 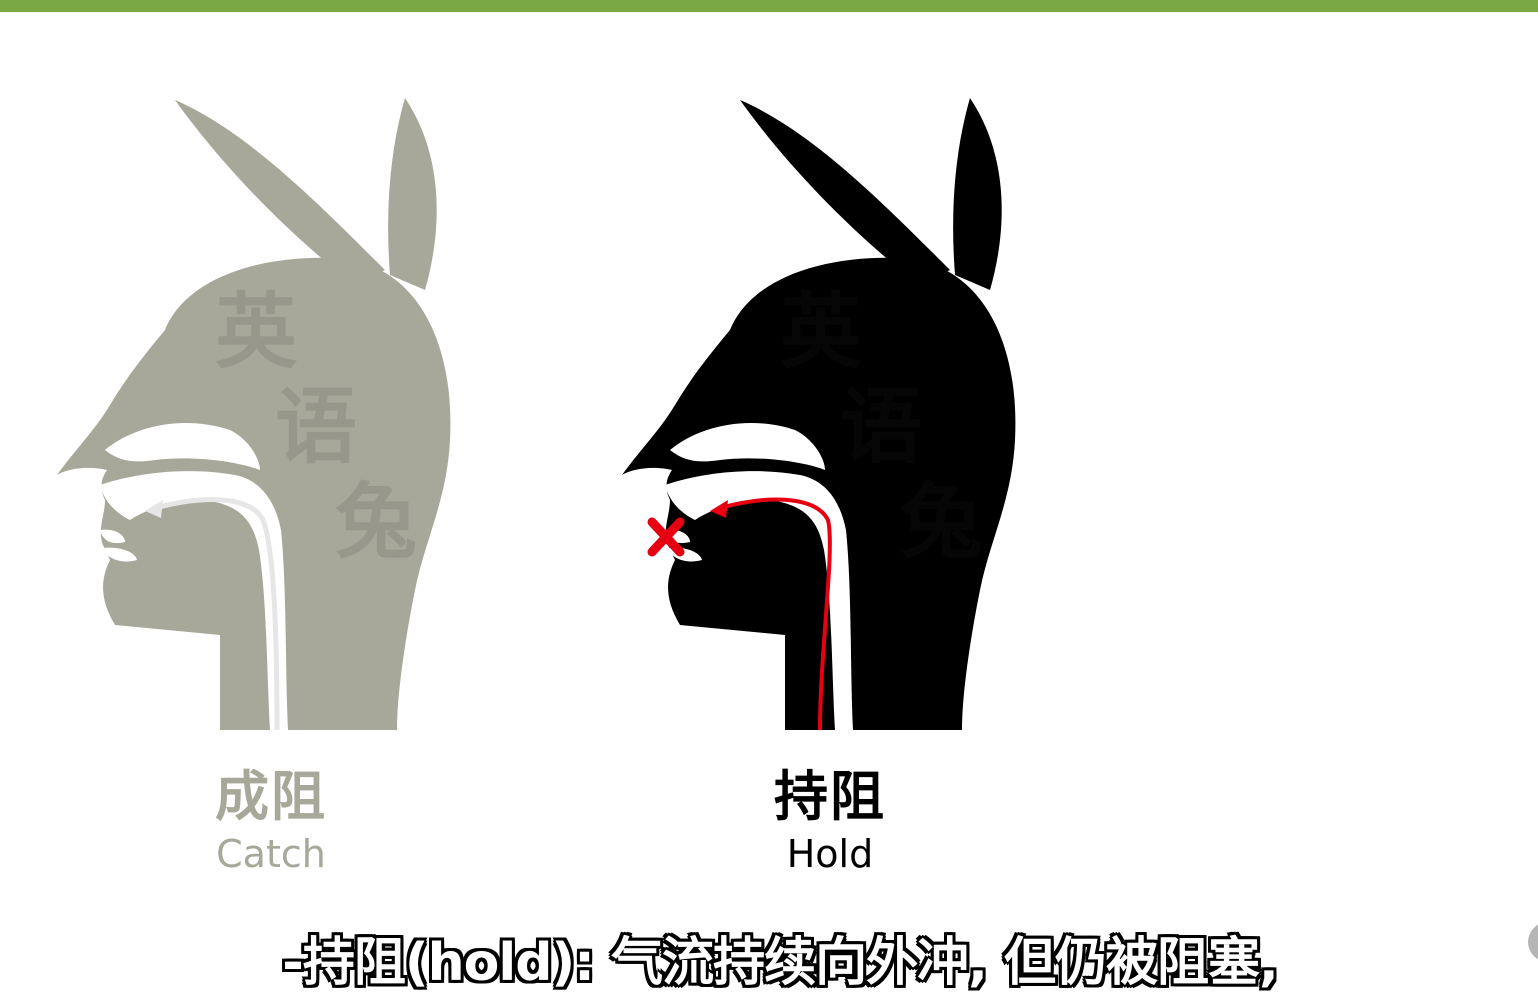 I want to click on catch-airflow-arrowhead, so click(x=154, y=509).